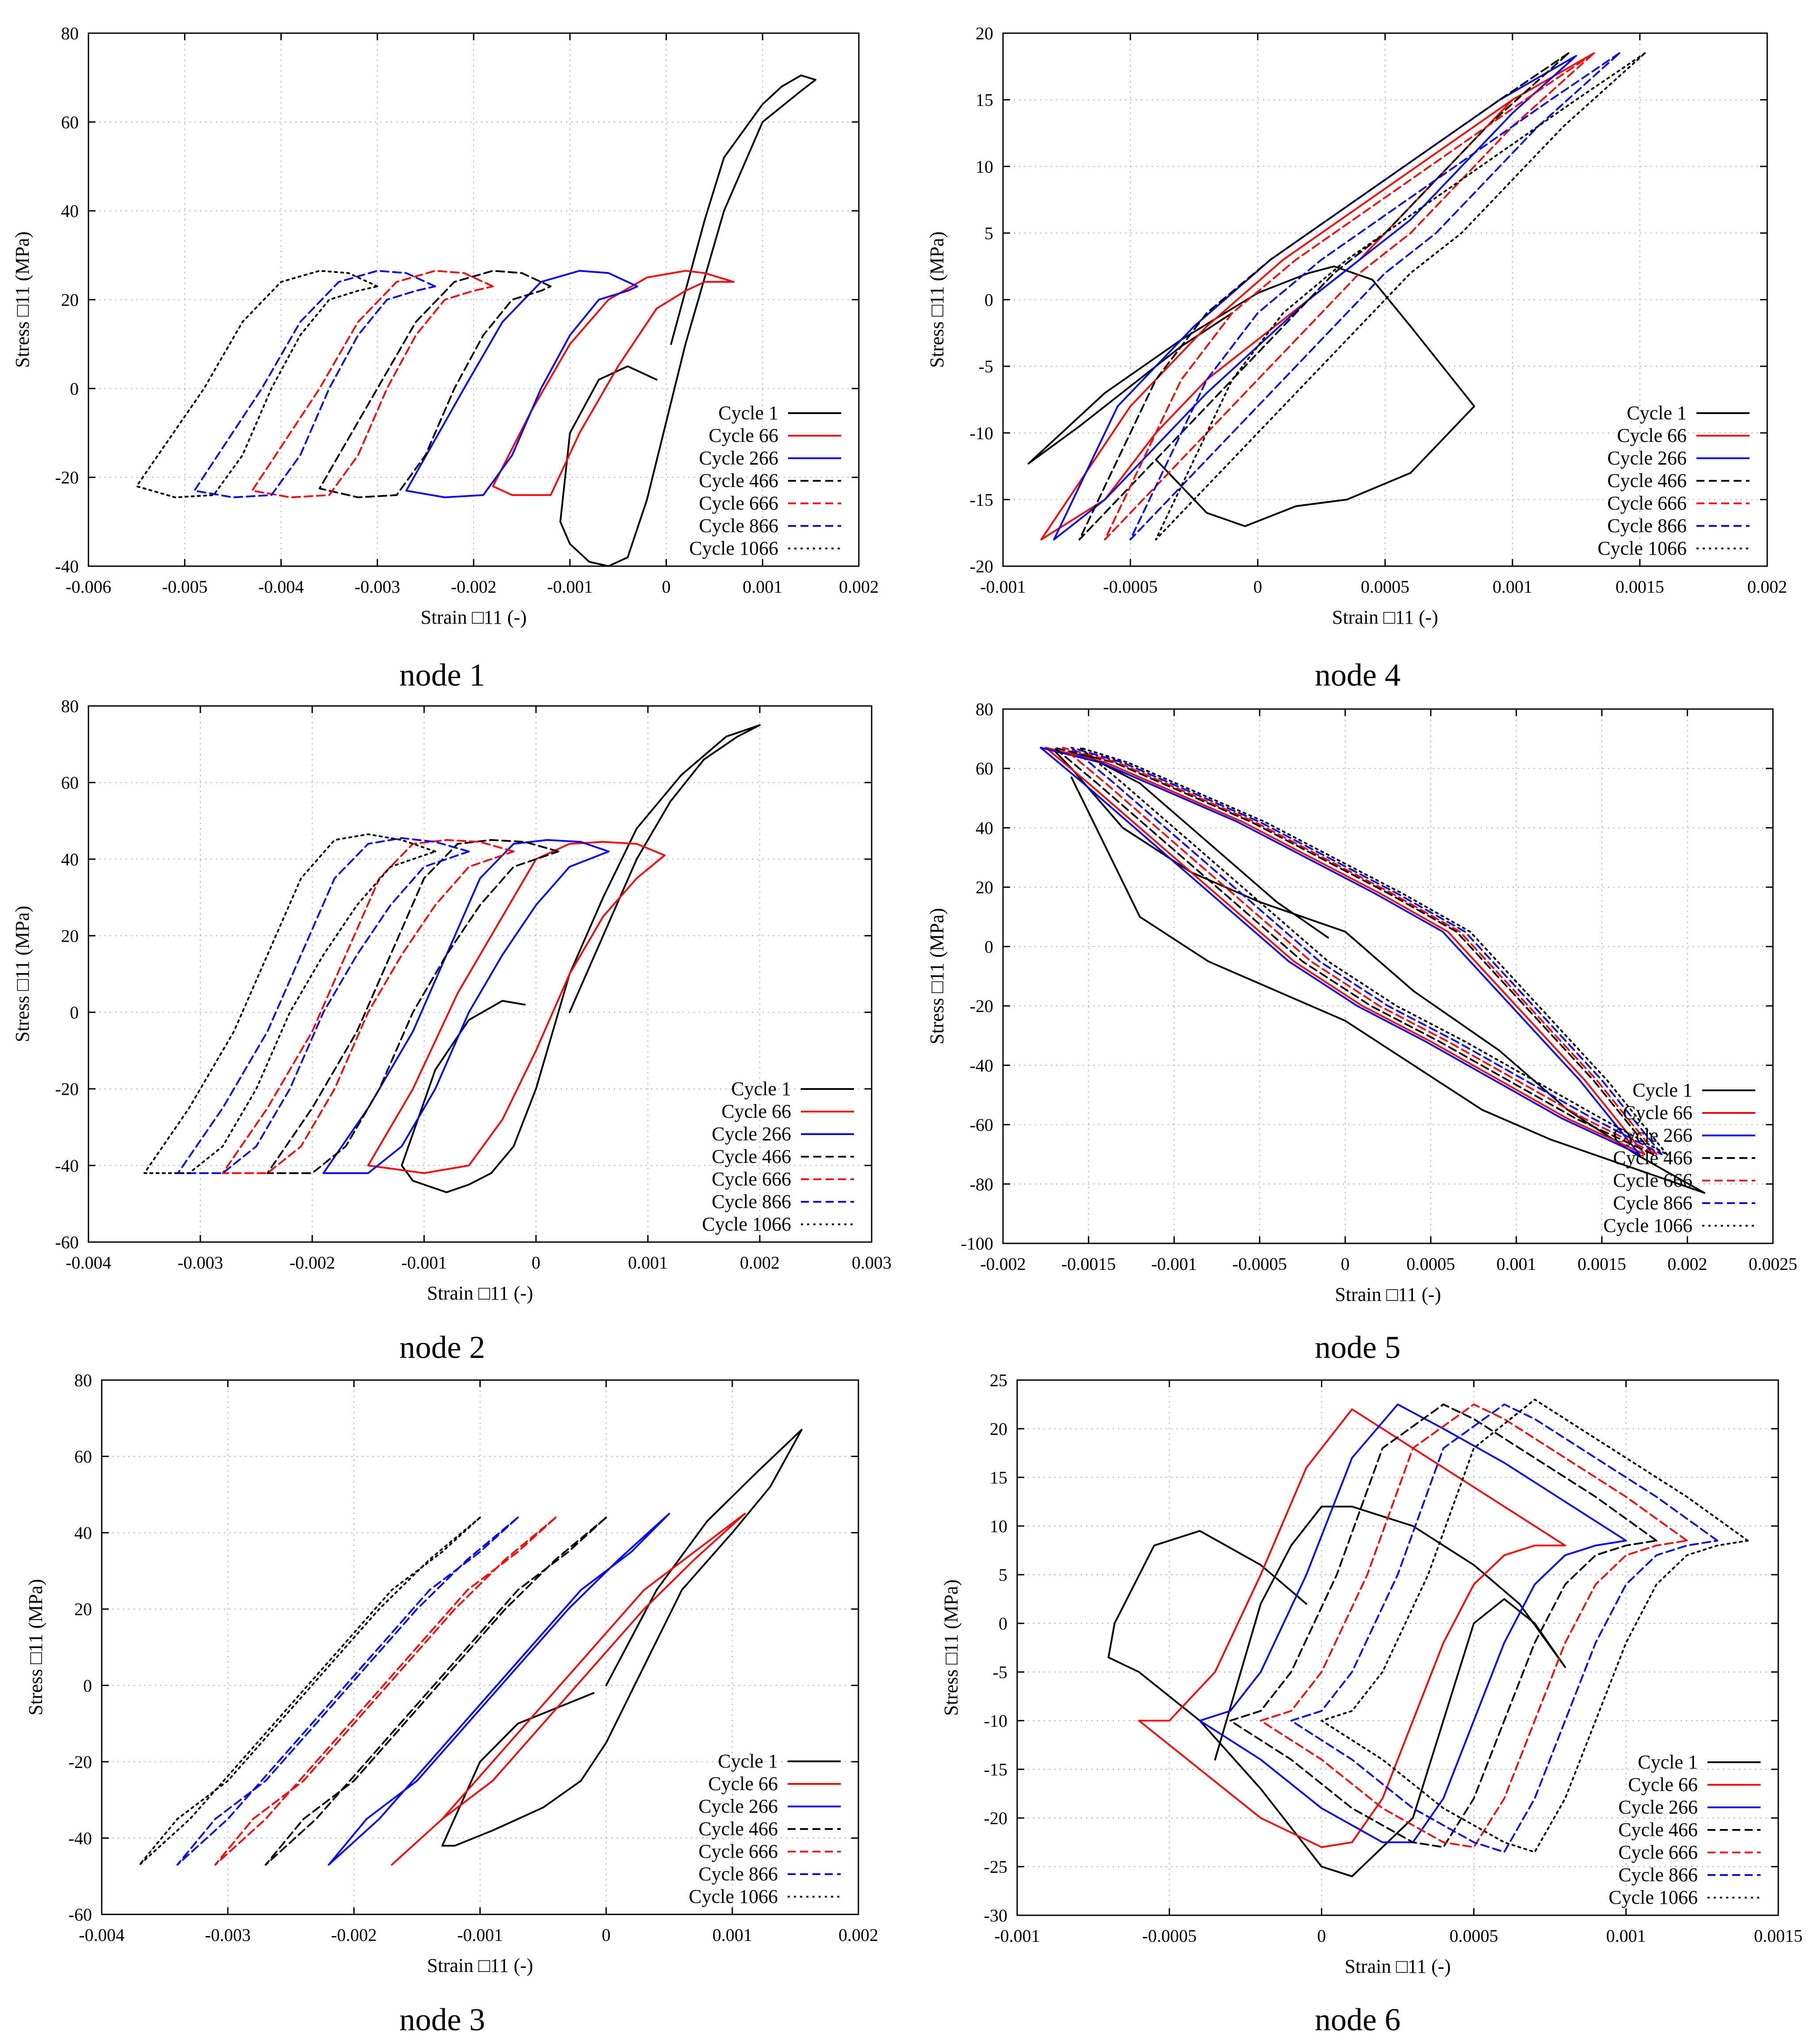 This screenshot has width=1807, height=2044. Describe the element at coordinates (996, 1867) in the screenshot. I see `y-tick-label: -25` at that location.